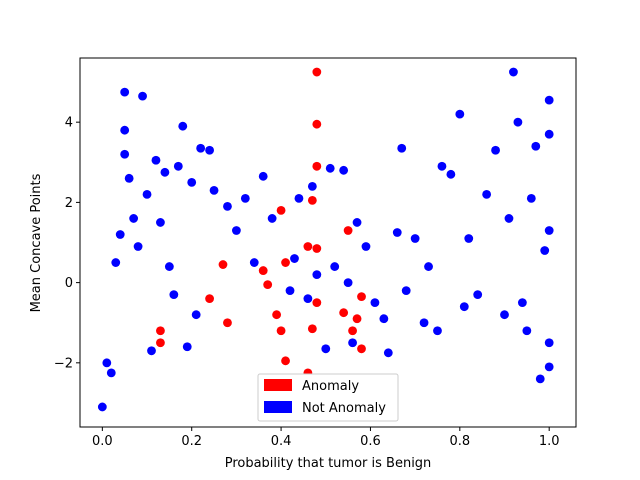  I want to click on y-axis-label: Mean Concave Points, so click(36, 242).